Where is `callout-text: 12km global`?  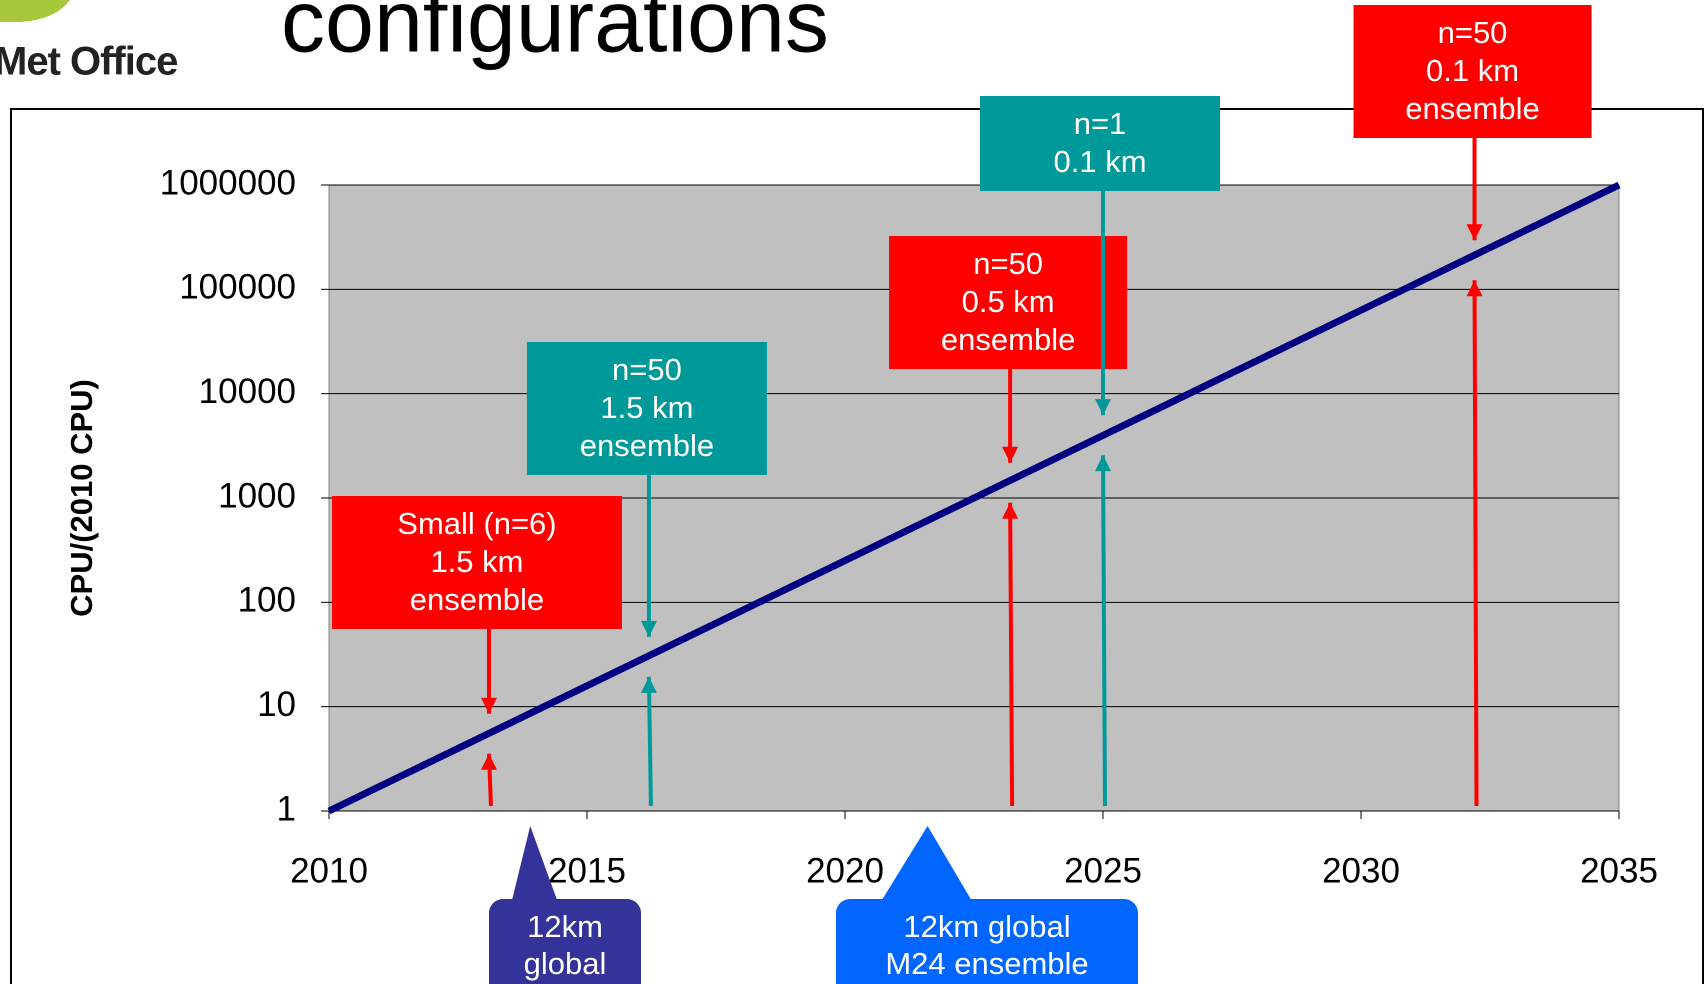 callout-text: 12km global is located at coordinates (986, 926).